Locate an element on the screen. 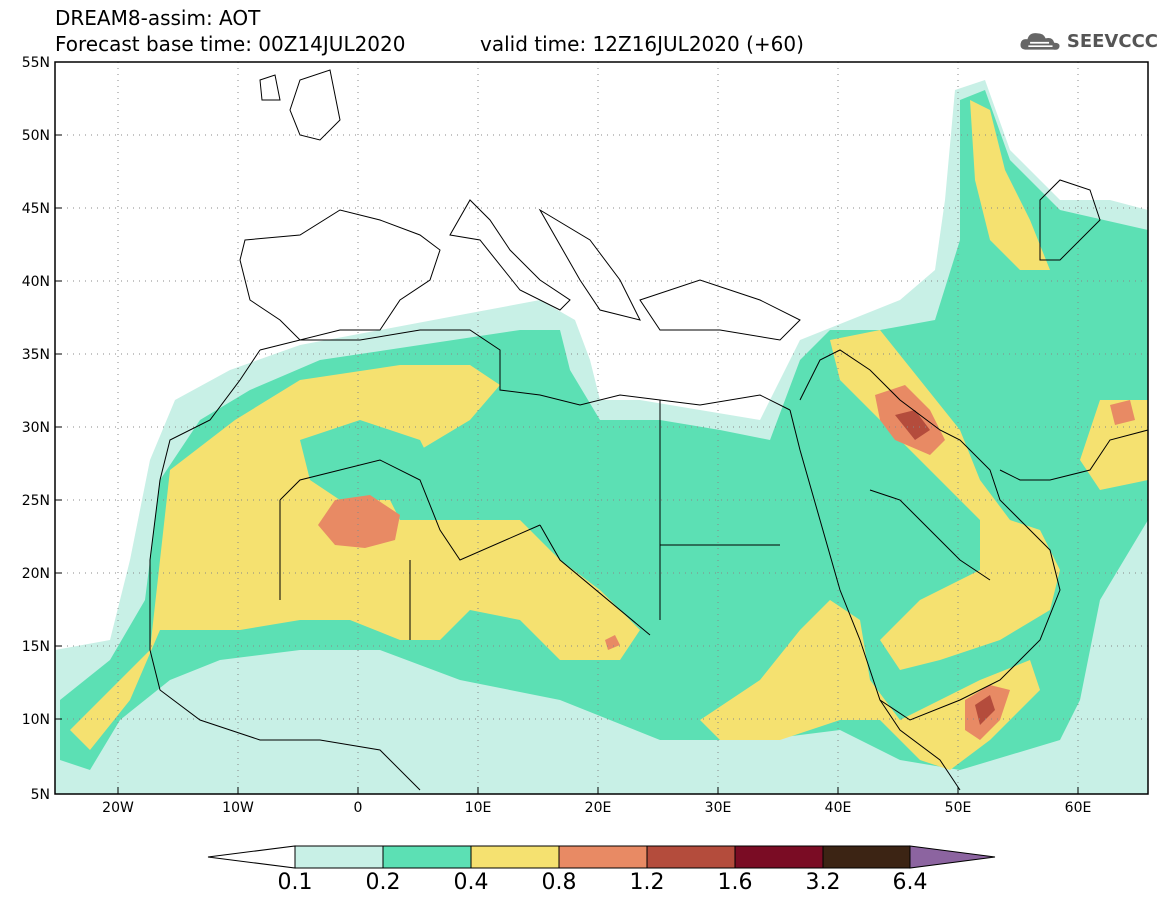 The width and height of the screenshot is (1165, 905). colorbar-arrow-high is located at coordinates (952, 857).